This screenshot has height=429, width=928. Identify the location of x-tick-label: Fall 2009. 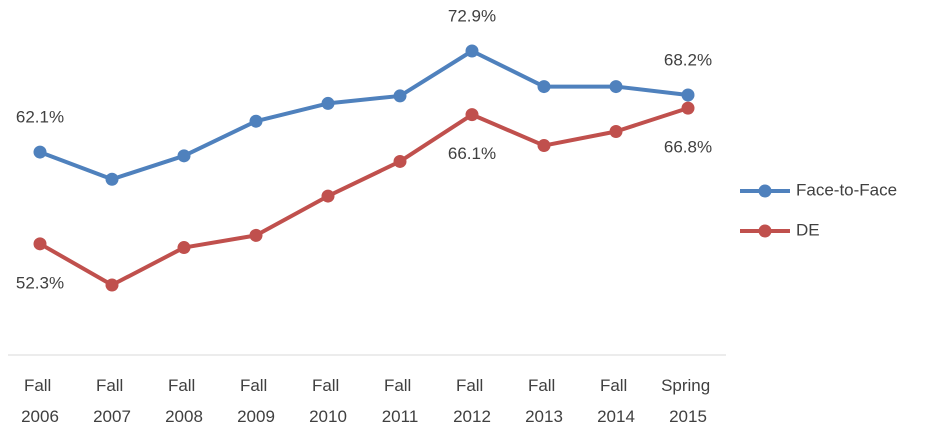
(256, 401).